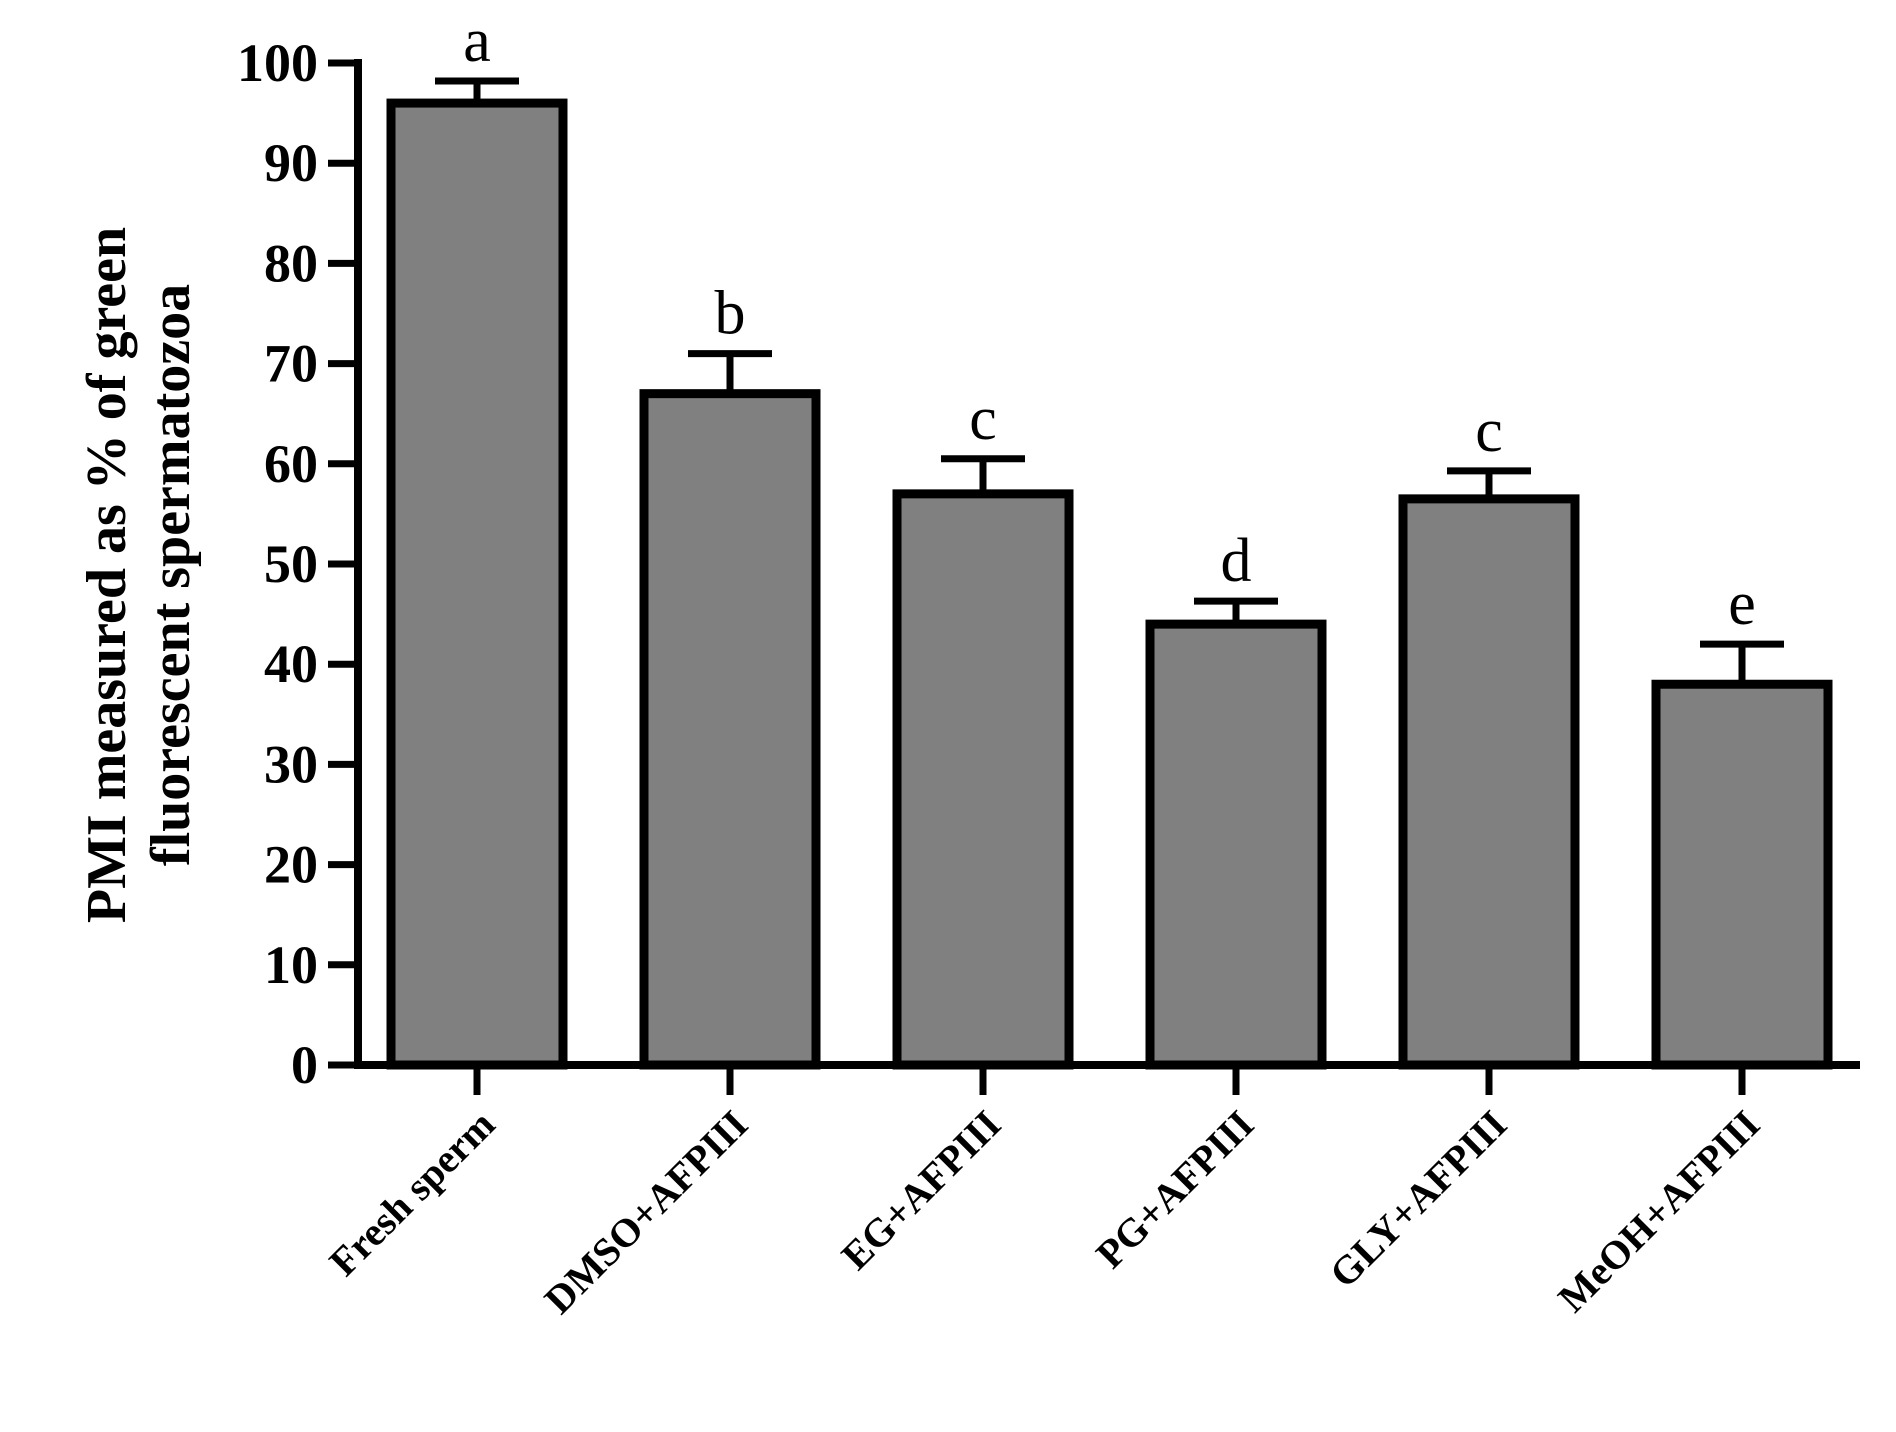  Describe the element at coordinates (921, 1190) in the screenshot. I see `x-tick-label: EG+AFPIII` at that location.